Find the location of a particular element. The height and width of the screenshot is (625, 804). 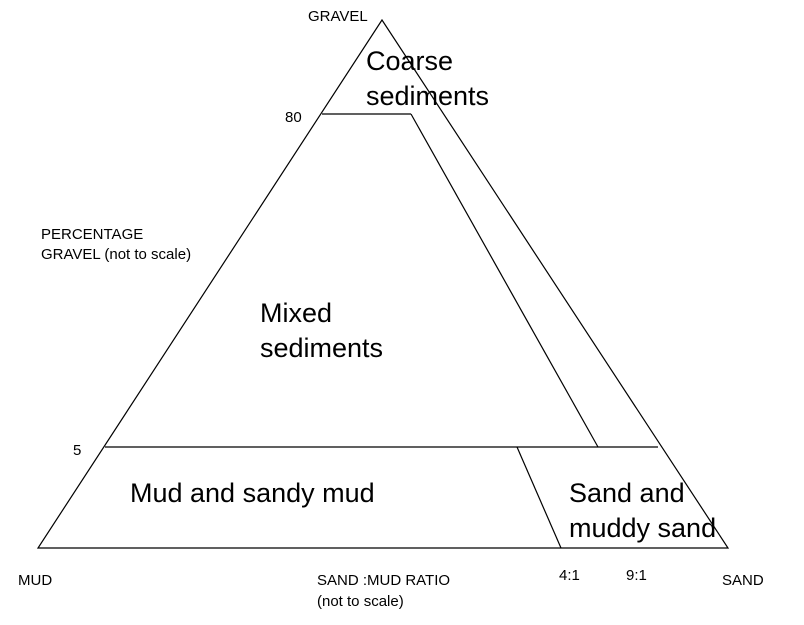

tick-label-9-1: 9:1 is located at coordinates (636, 575).